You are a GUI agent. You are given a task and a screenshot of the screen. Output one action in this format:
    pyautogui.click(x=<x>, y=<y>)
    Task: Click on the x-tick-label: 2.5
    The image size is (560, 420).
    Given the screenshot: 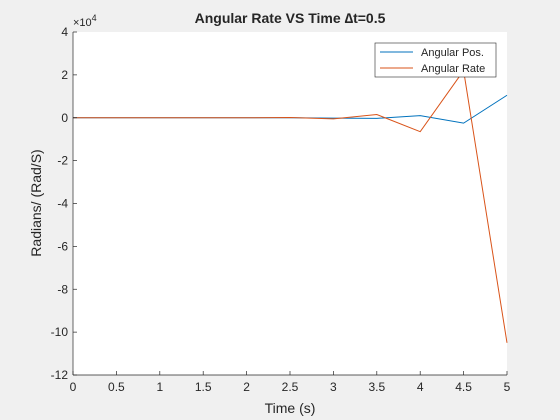 What is the action you would take?
    pyautogui.click(x=290, y=387)
    